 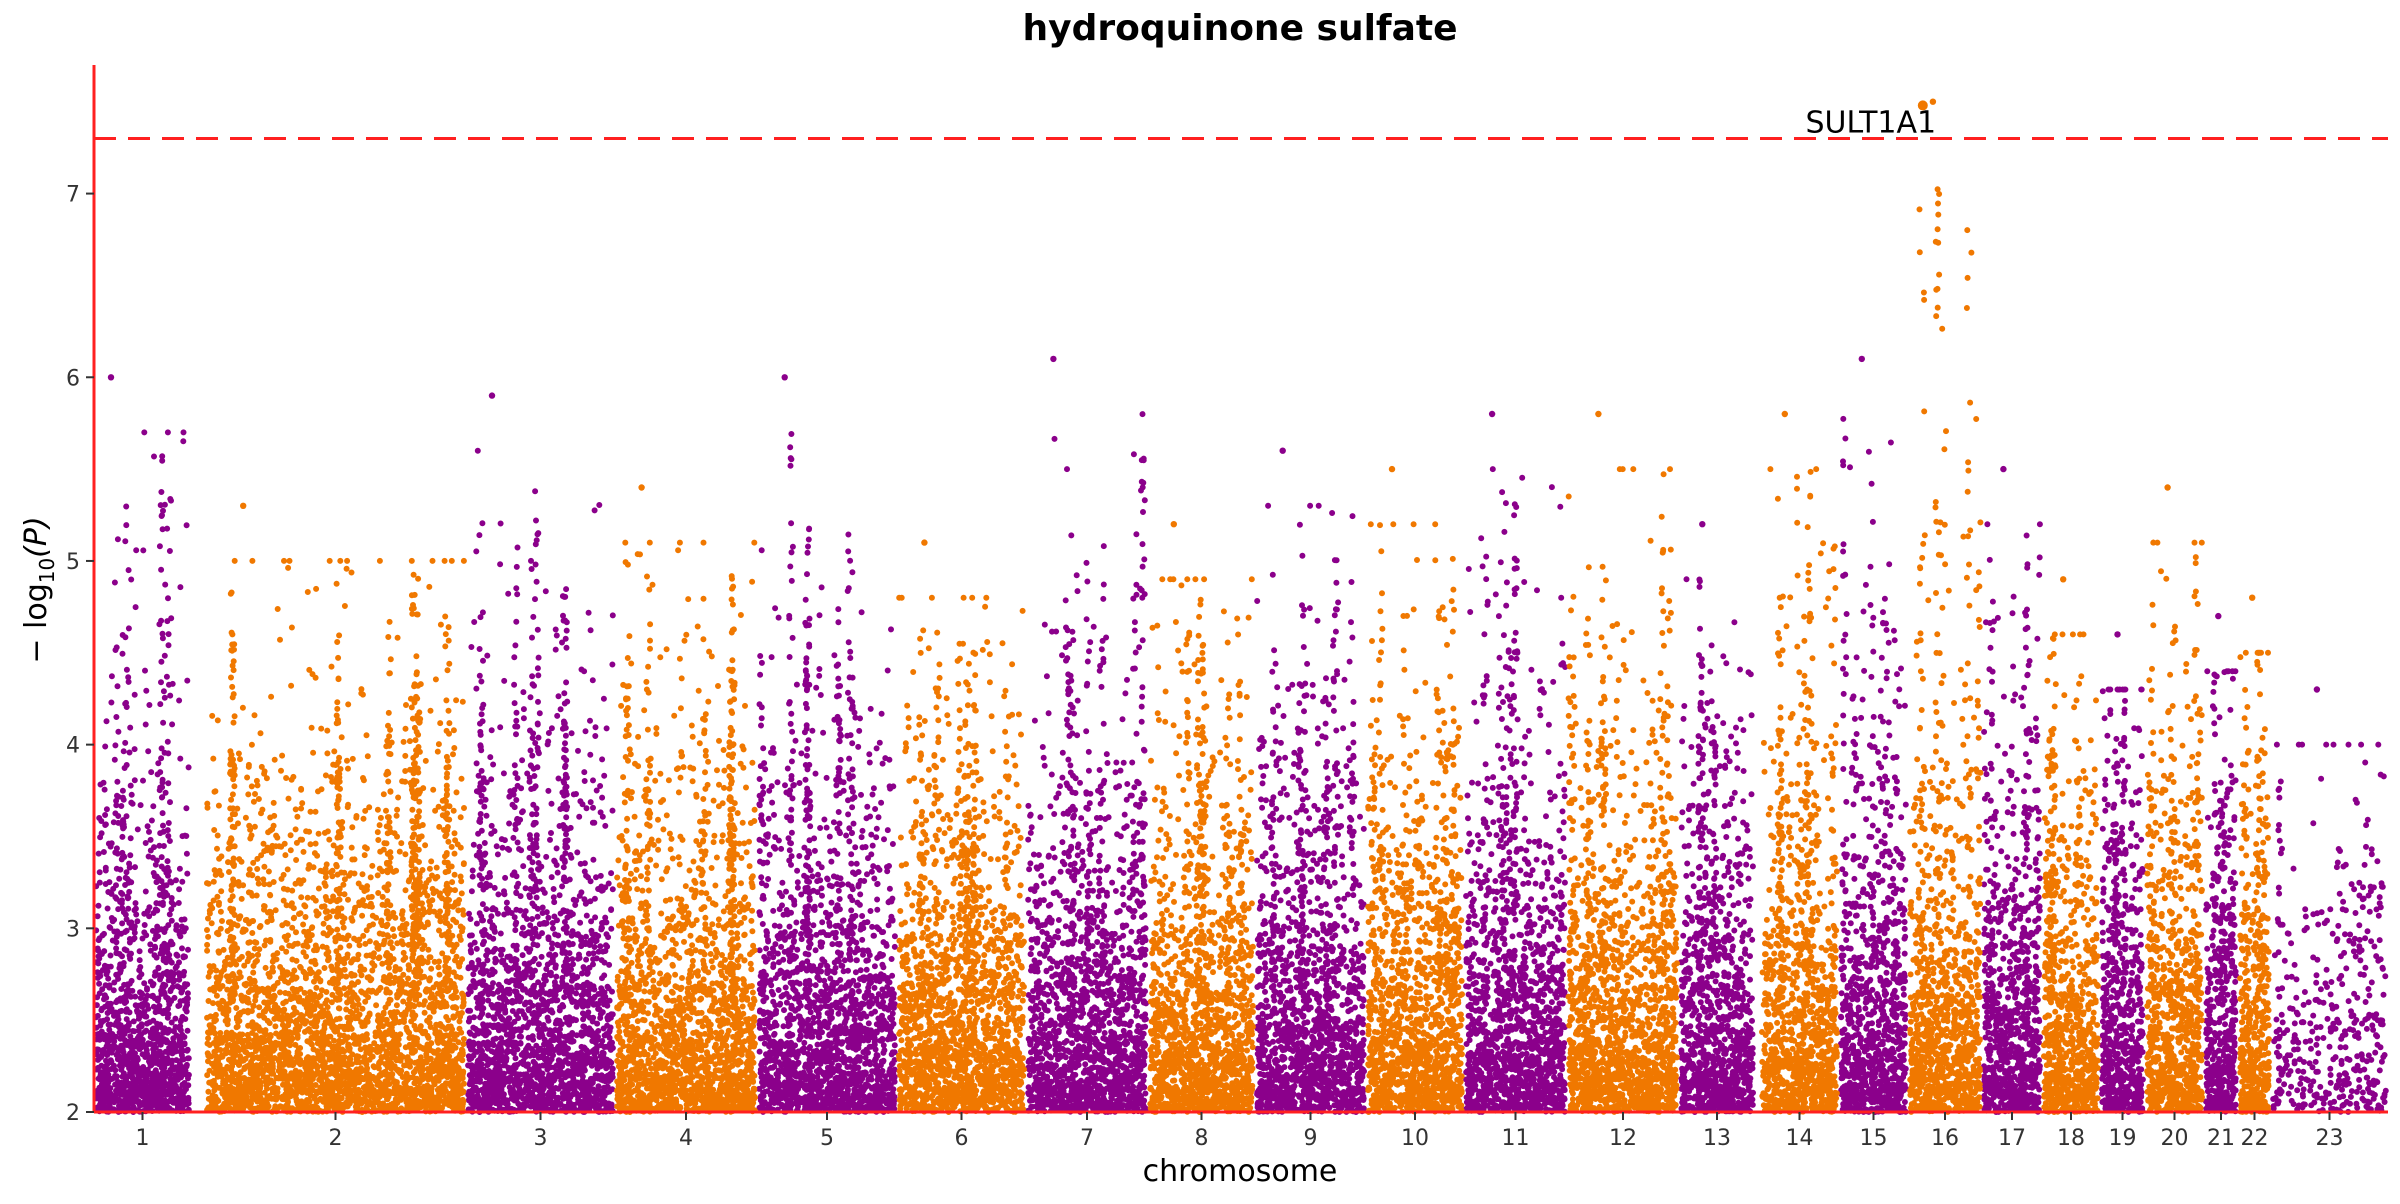 I want to click on y-axis-label-prefix: − log, so click(x=36, y=623).